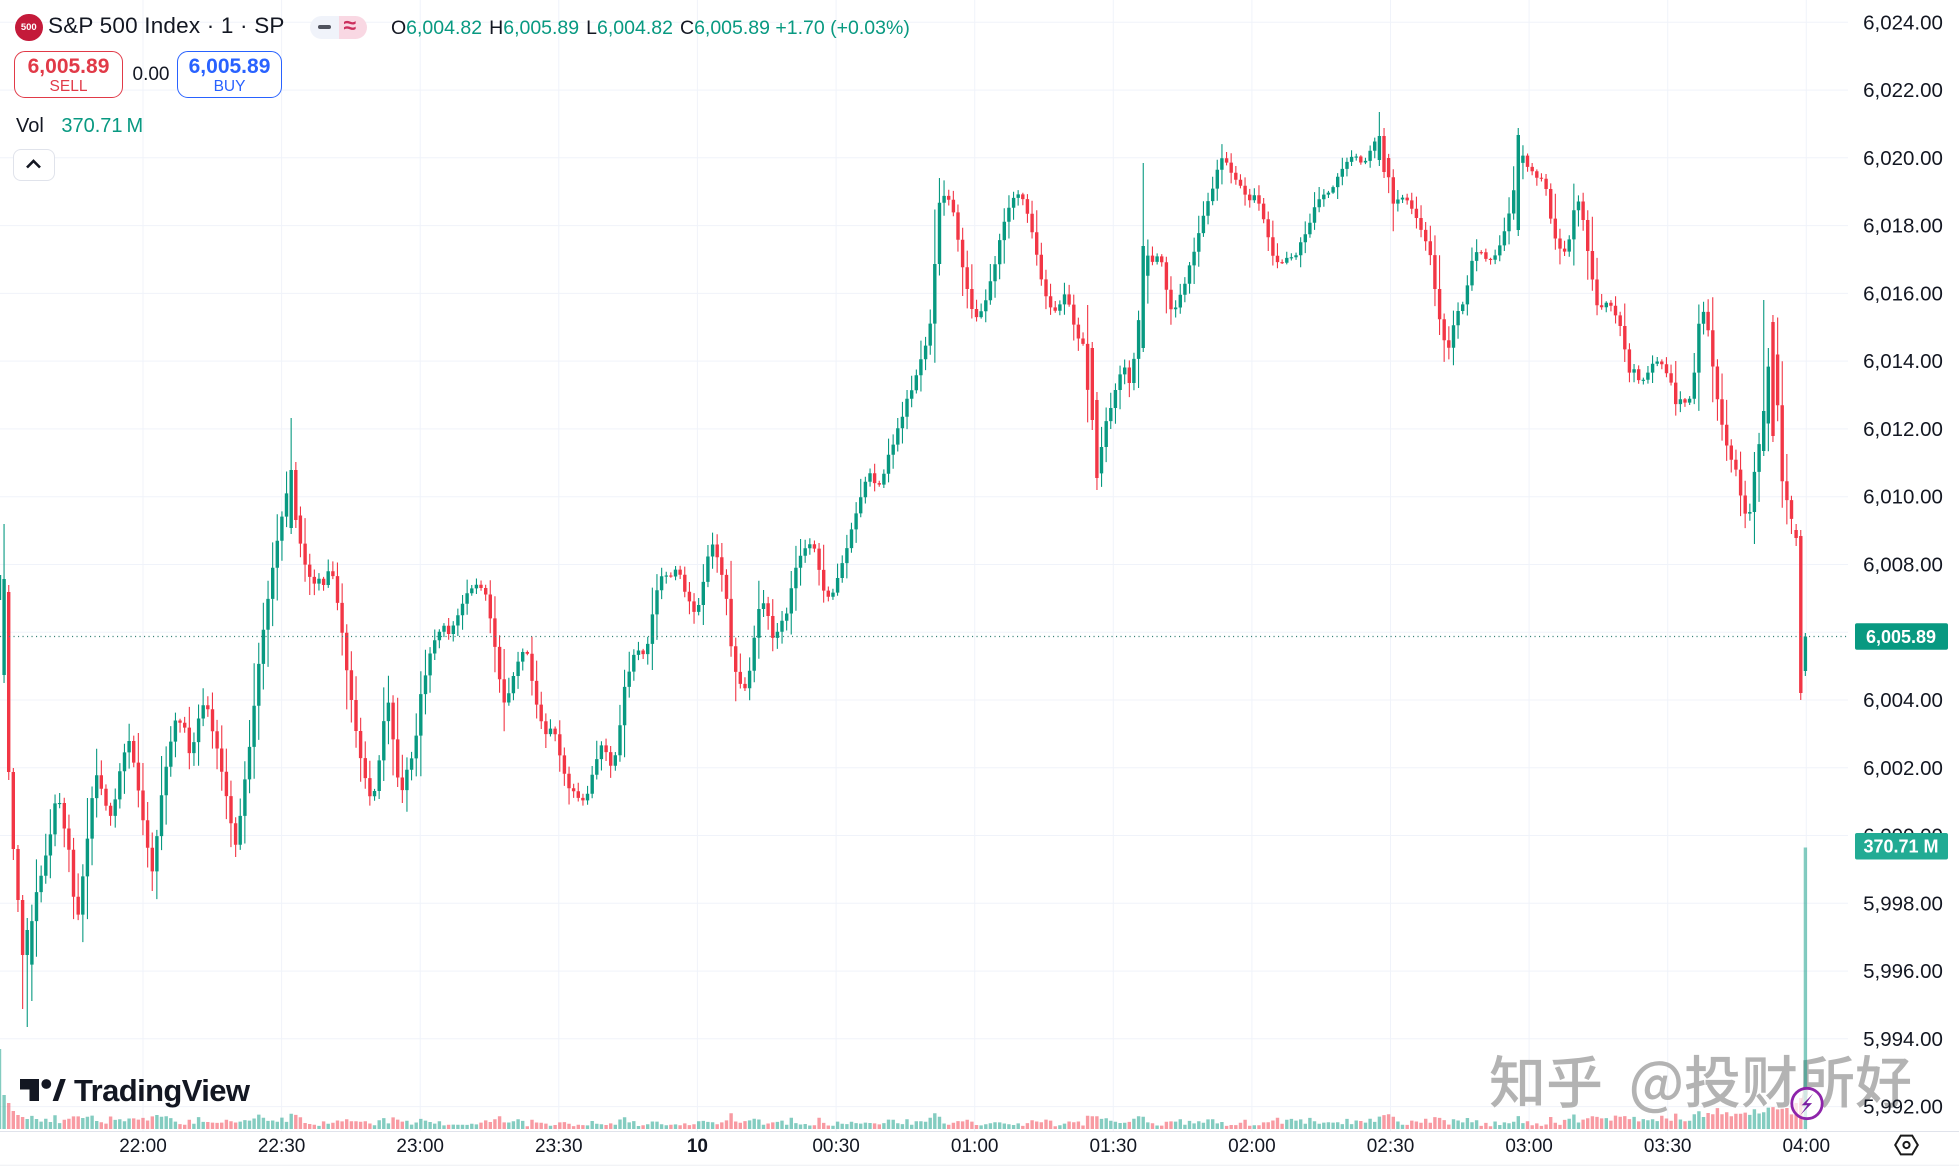 Image resolution: width=1959 pixels, height=1168 pixels. Describe the element at coordinates (1903, 361) in the screenshot. I see `svg-text: 6,014.00` at that location.